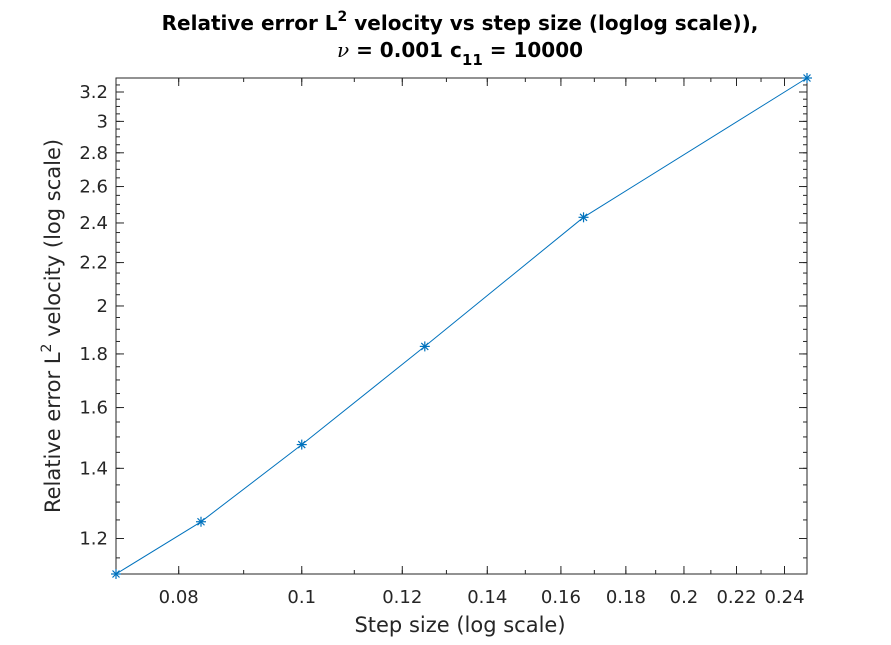 The image size is (891, 645). I want to click on y-label-post: velocity (log scale), so click(53, 241).